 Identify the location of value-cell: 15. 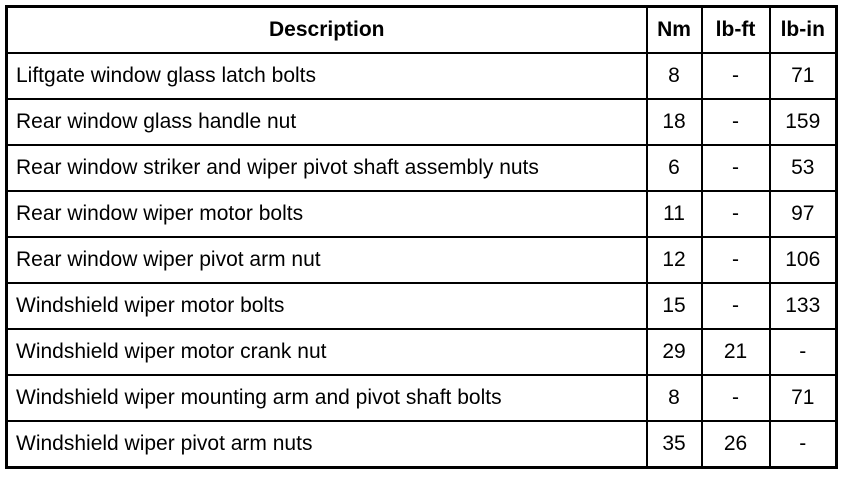
(674, 306).